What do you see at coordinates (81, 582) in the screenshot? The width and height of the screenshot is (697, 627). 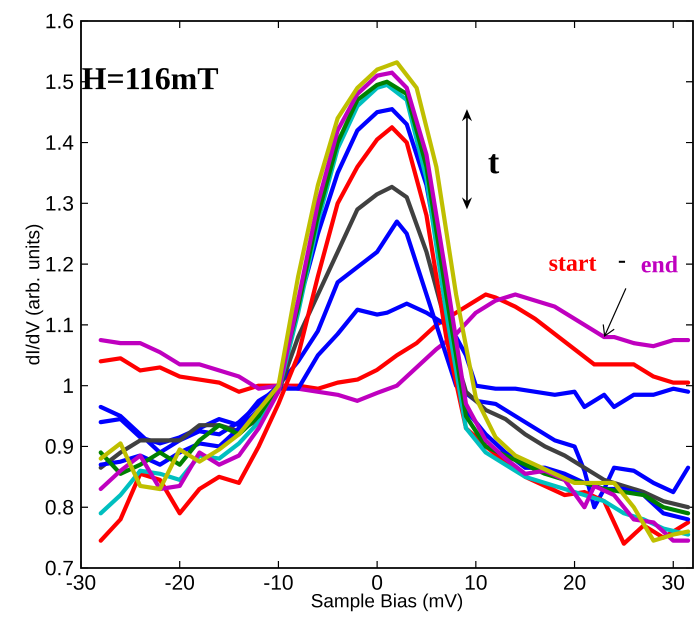 I see `x-tick-label: -30` at bounding box center [81, 582].